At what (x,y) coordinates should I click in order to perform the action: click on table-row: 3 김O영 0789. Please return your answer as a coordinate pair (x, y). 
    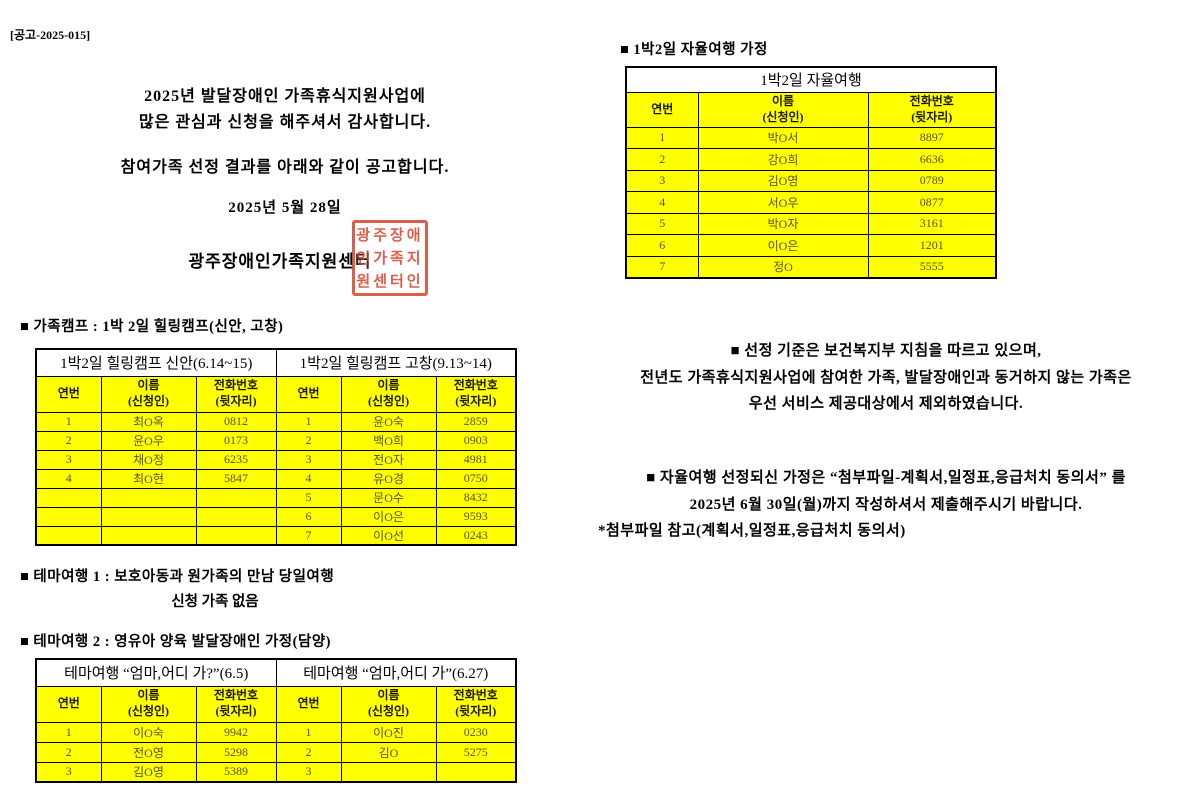
    Looking at the image, I should click on (811, 180).